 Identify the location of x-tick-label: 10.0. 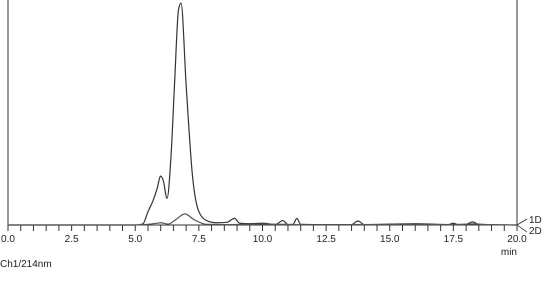
(262, 239).